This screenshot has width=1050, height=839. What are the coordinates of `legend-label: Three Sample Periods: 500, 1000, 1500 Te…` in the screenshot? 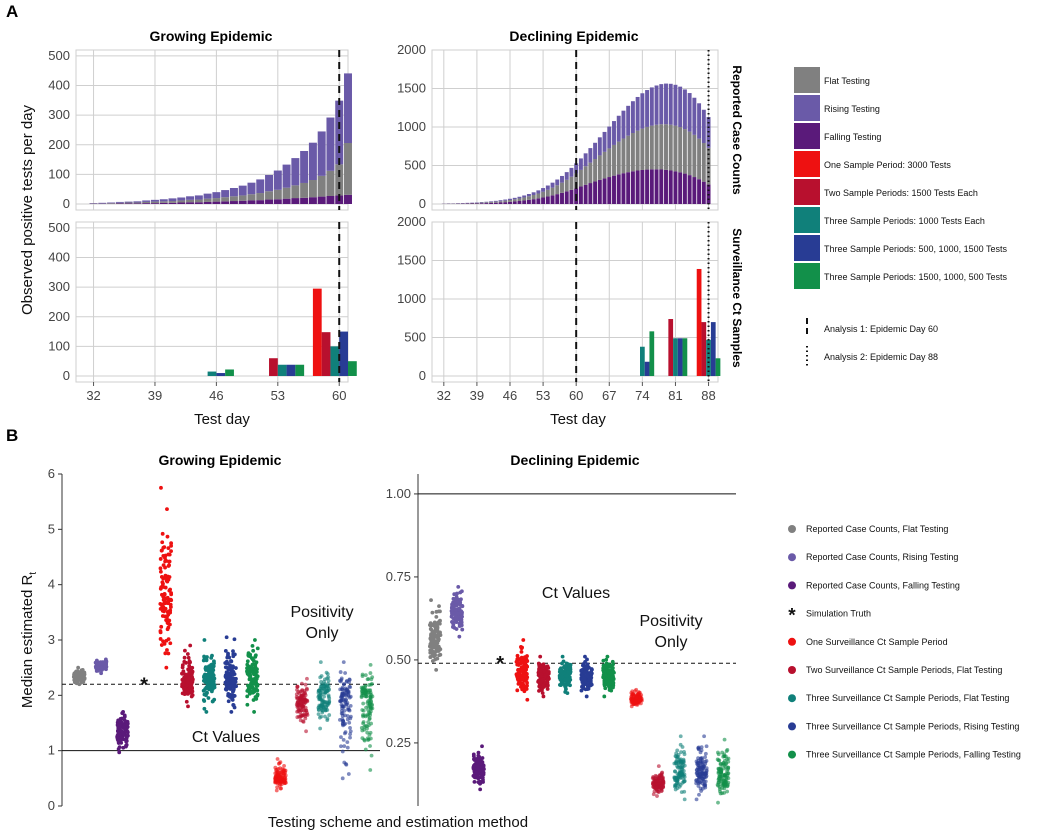 It's located at (915, 249).